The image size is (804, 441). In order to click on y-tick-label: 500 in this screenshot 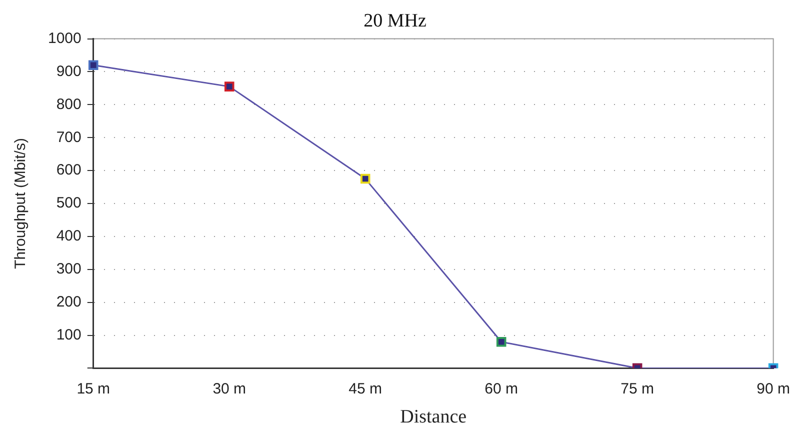, I will do `click(69, 203)`.